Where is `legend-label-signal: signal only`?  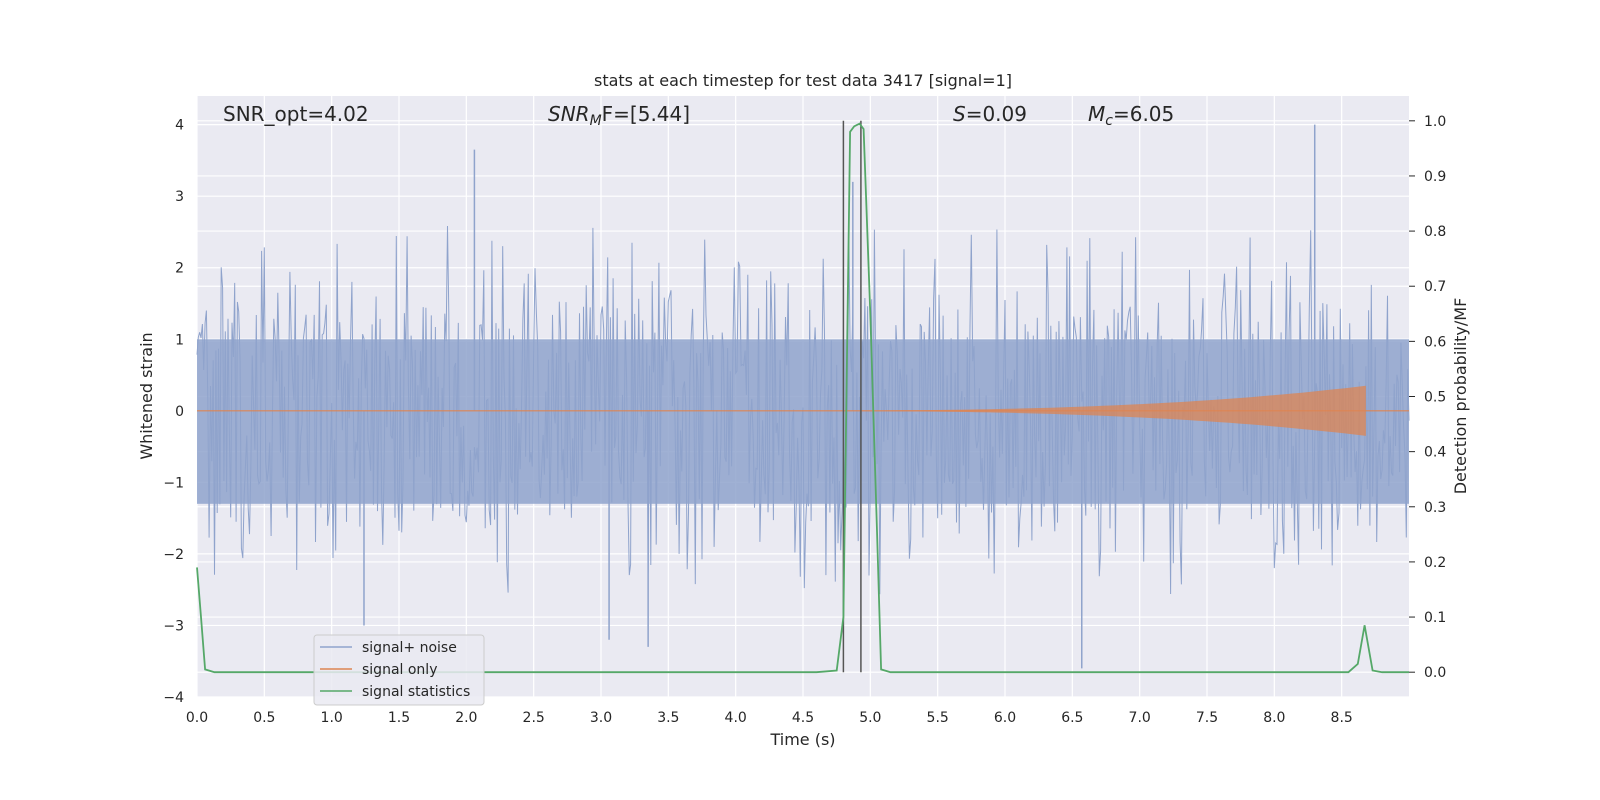 legend-label-signal: signal only is located at coordinates (399, 670).